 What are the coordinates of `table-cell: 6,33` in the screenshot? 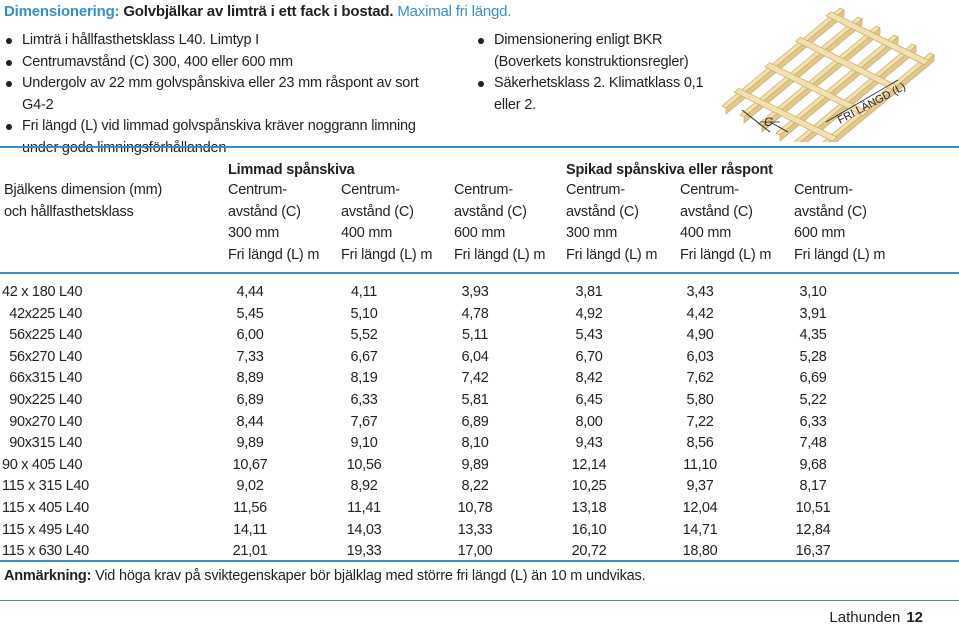 It's located at (813, 421).